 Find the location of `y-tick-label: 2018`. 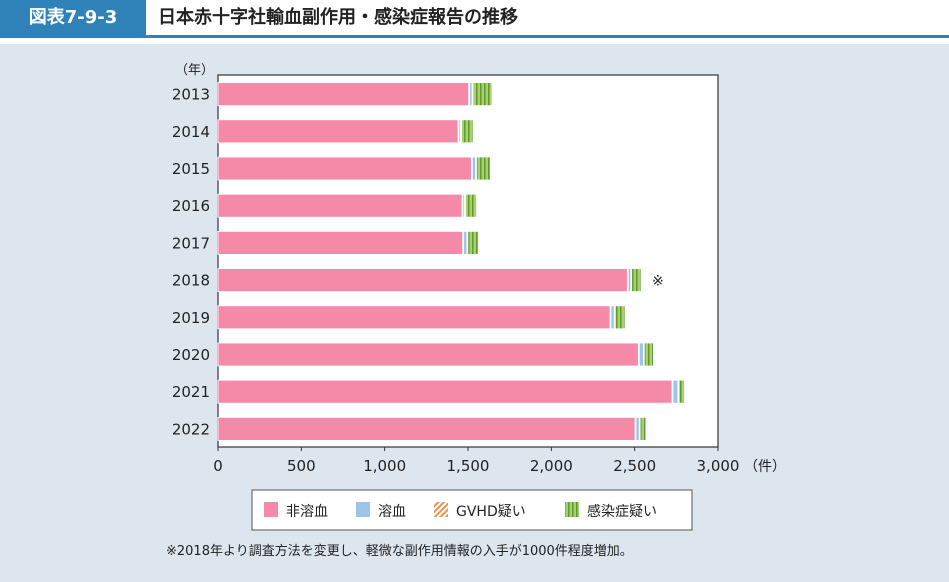

y-tick-label: 2018 is located at coordinates (191, 281).